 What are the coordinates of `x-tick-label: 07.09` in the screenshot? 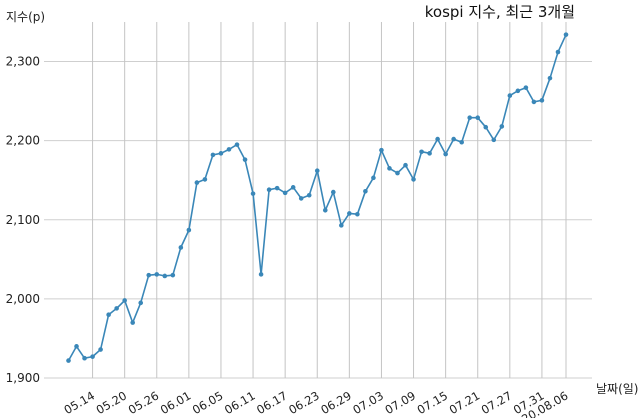 It's located at (401, 402).